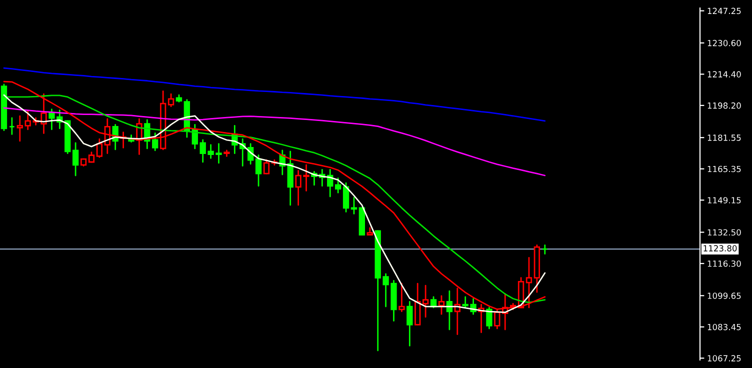  What do you see at coordinates (724, 74) in the screenshot?
I see `y-tick-label: 1214.40` at bounding box center [724, 74].